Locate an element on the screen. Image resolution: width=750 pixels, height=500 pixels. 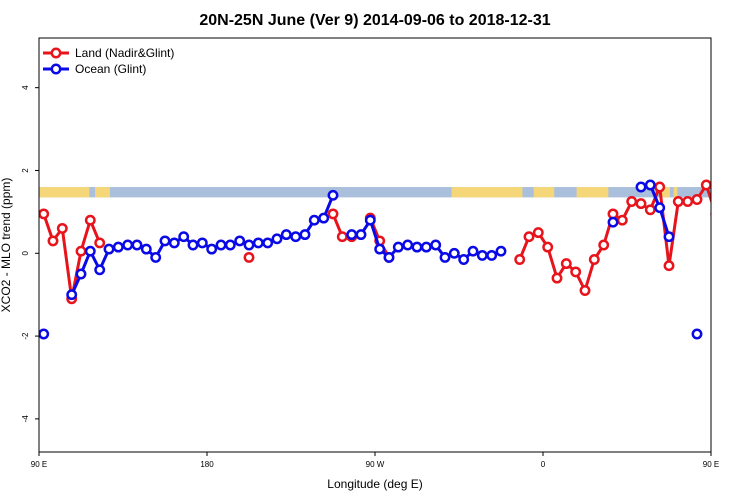
x-tick-label-4: 90 E is located at coordinates (711, 464).